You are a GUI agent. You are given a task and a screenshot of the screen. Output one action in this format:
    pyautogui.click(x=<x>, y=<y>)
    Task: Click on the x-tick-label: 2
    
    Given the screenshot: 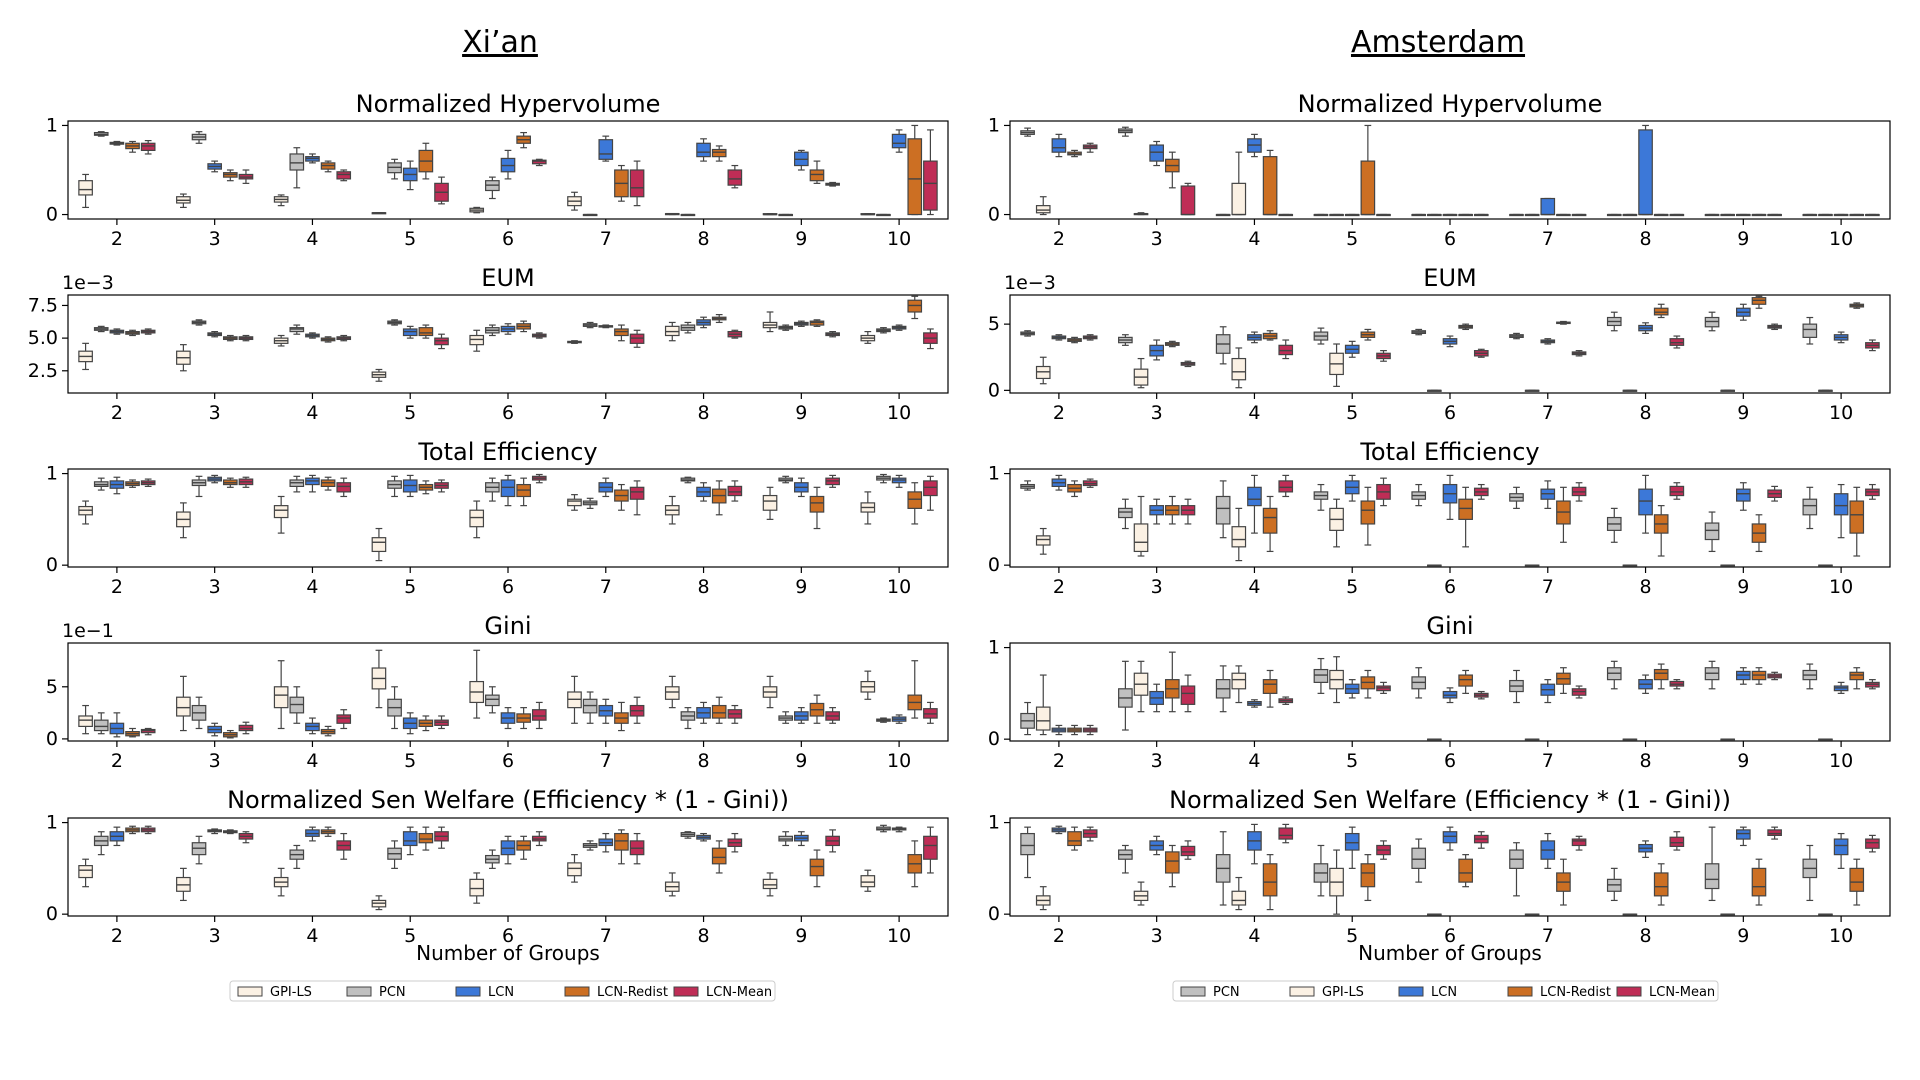 What is the action you would take?
    pyautogui.click(x=117, y=413)
    